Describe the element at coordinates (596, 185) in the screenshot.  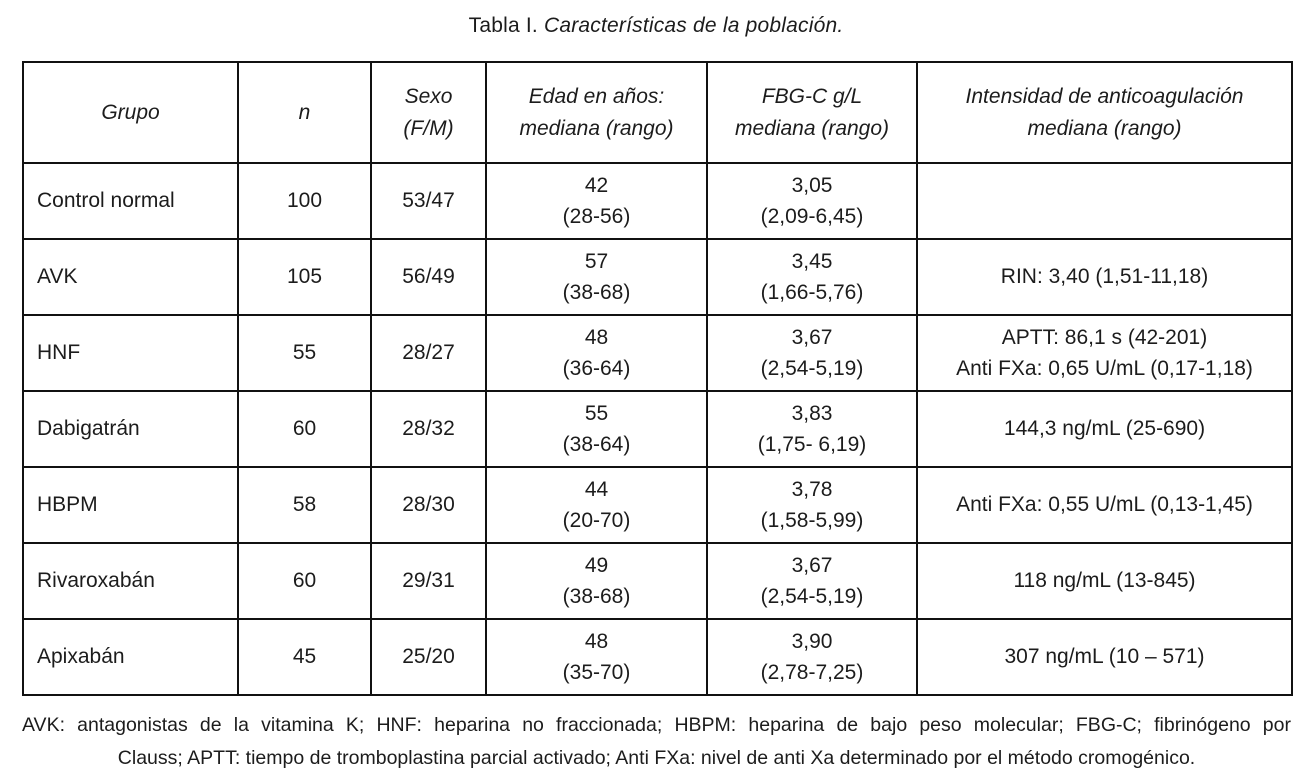
I see `edad-mediana: 42` at that location.